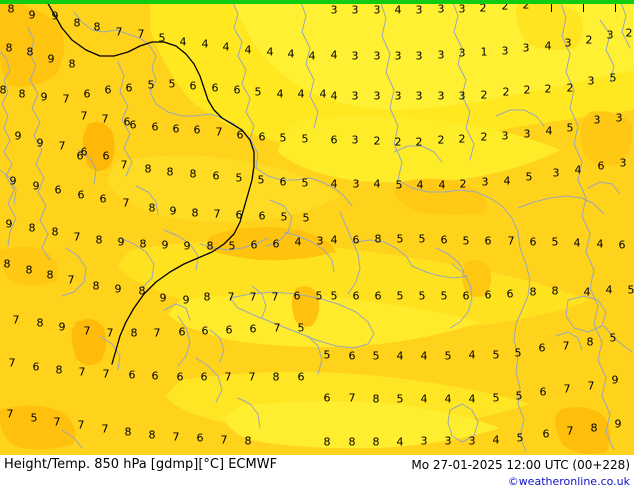 The image size is (634, 490). What do you see at coordinates (568, 481) in the screenshot?
I see `credit-link: ©weatheronline.co.uk` at bounding box center [568, 481].